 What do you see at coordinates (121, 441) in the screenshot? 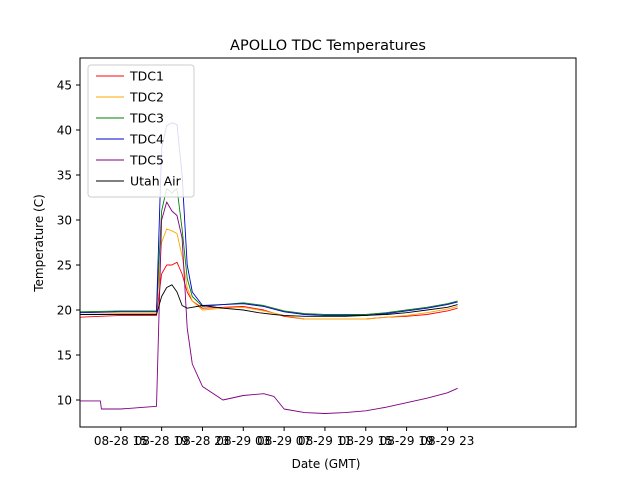
I see `x-tick-label: 08-28 15` at bounding box center [121, 441].